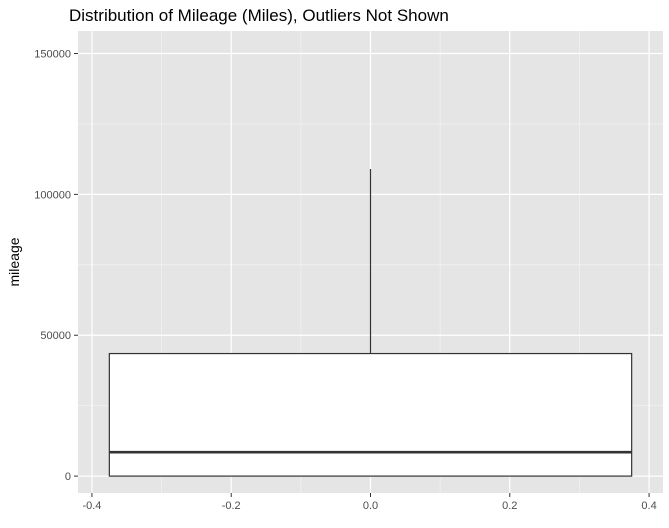 This screenshot has width=669, height=528. Describe the element at coordinates (52, 195) in the screenshot. I see `y-tick-label: 100000` at that location.